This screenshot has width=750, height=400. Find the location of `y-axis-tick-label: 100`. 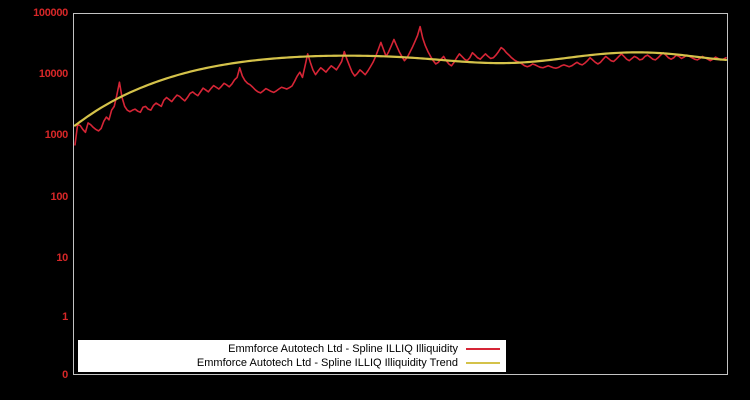

y-axis-tick-label: 100 is located at coordinates (59, 197).